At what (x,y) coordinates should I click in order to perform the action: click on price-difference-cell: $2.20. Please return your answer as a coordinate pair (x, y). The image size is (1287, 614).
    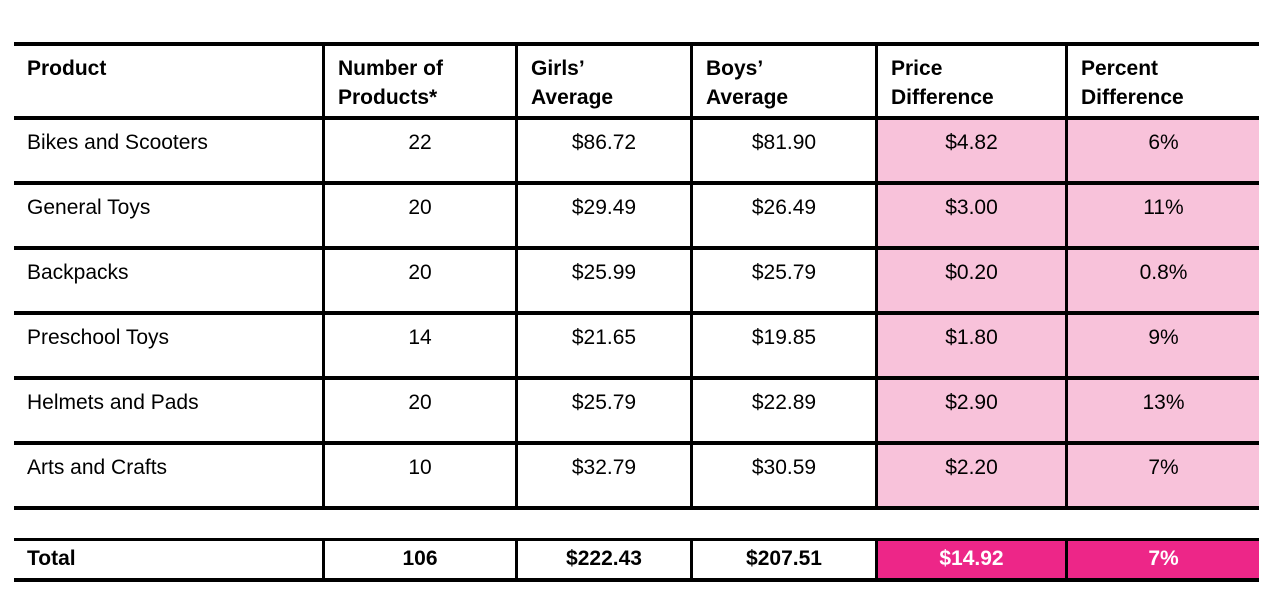
    Looking at the image, I should click on (970, 475).